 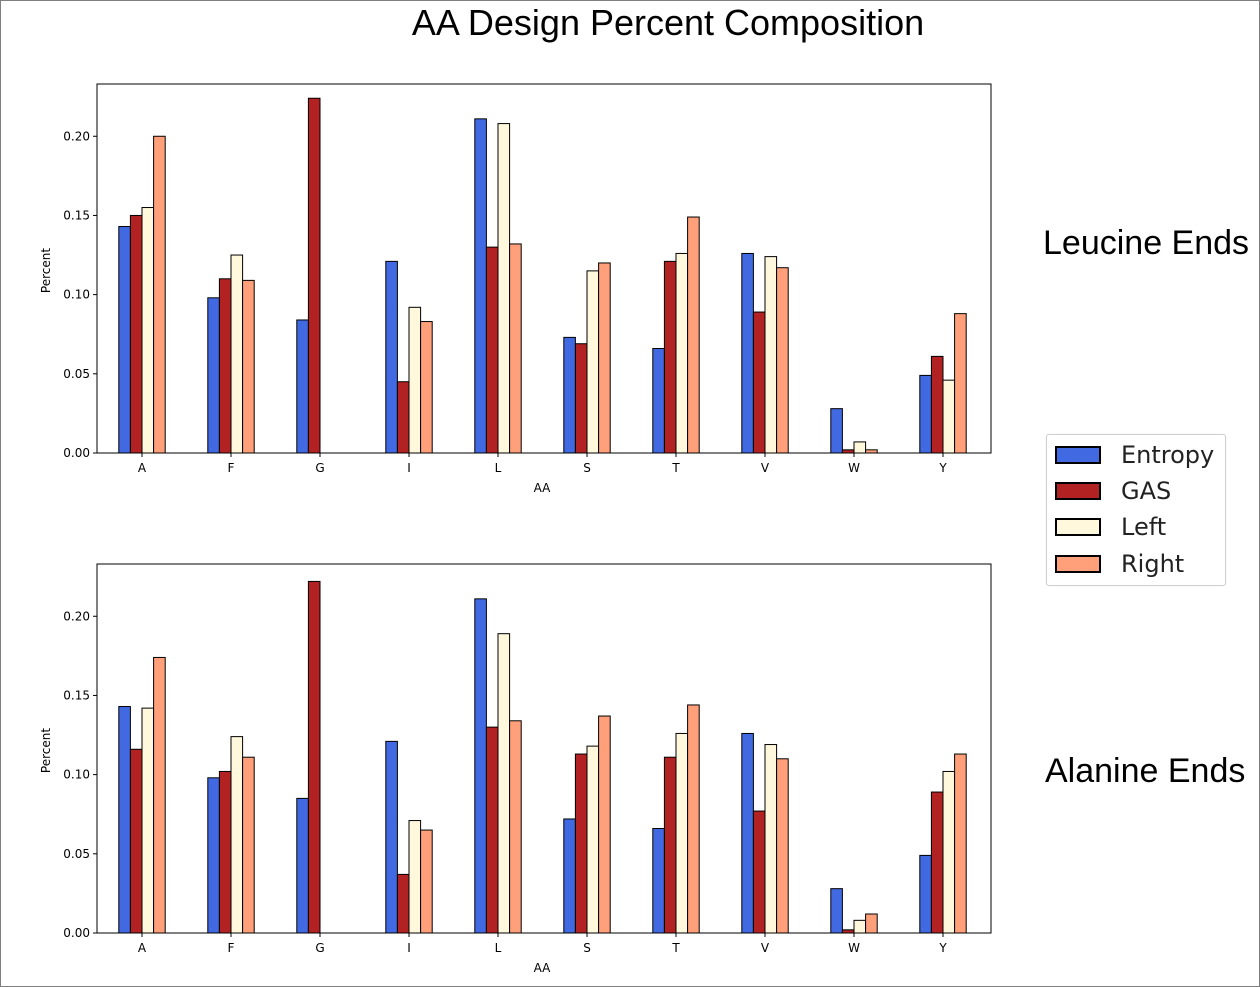 I want to click on bar-right-w, so click(x=871, y=923).